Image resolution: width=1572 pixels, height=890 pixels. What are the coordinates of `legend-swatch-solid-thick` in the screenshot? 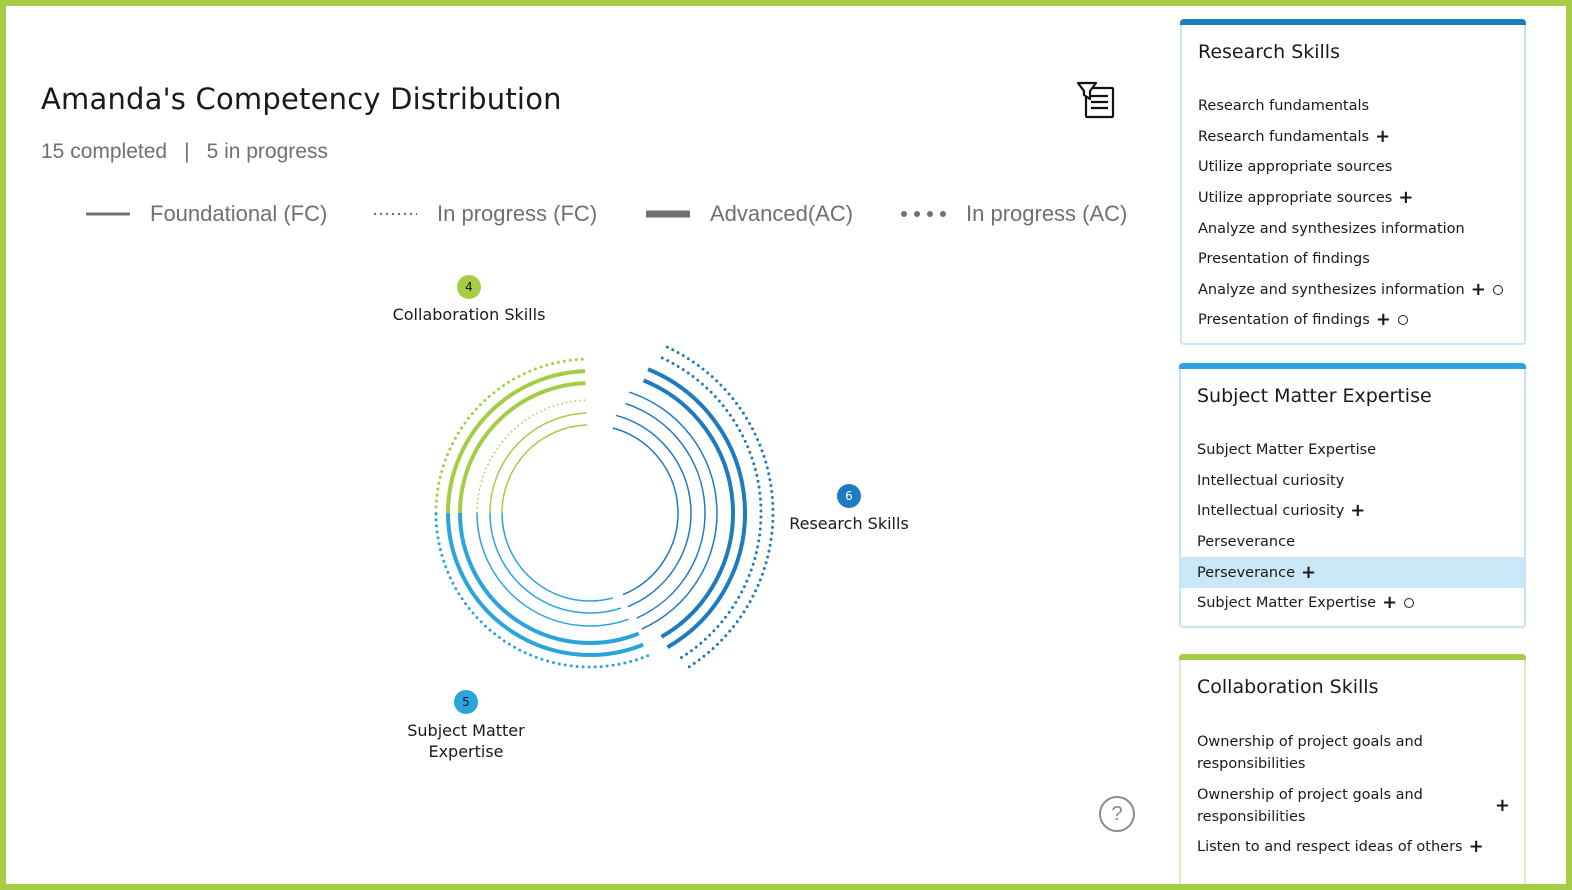 It's located at (668, 214).